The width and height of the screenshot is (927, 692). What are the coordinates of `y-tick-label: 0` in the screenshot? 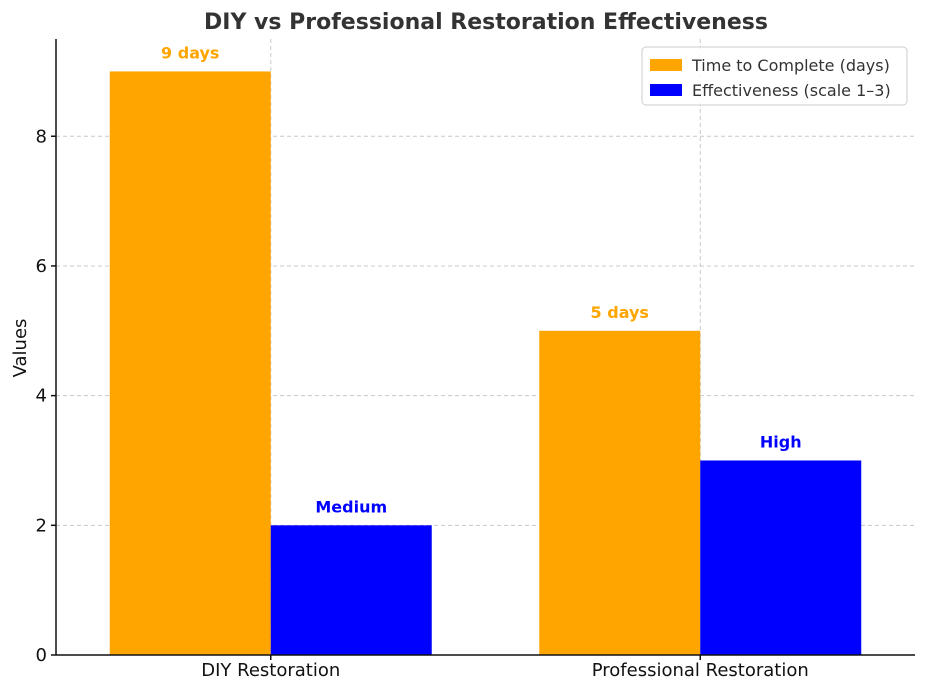 It's located at (41, 655).